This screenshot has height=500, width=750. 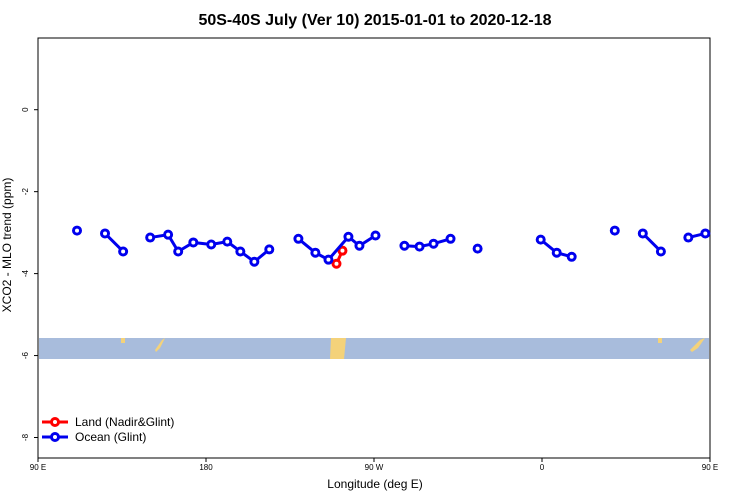 I want to click on x-axis-label: Longitude (deg E), so click(x=374, y=484).